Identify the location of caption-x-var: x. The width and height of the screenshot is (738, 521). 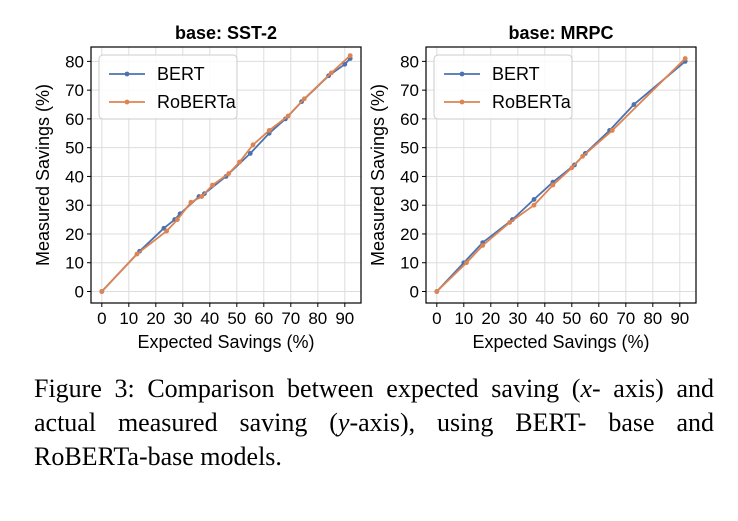
(586, 388).